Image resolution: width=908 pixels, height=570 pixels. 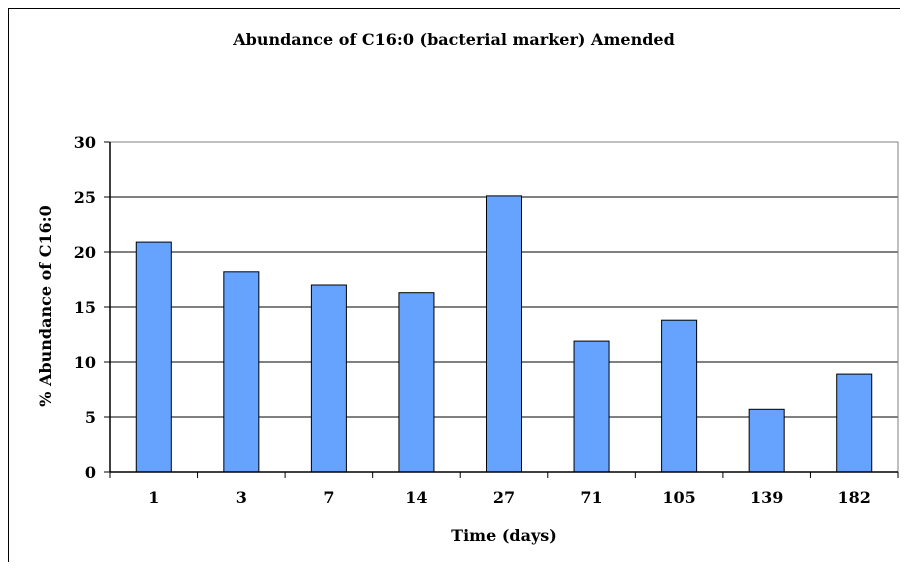 What do you see at coordinates (766, 497) in the screenshot?
I see `x-tick-label: 139` at bounding box center [766, 497].